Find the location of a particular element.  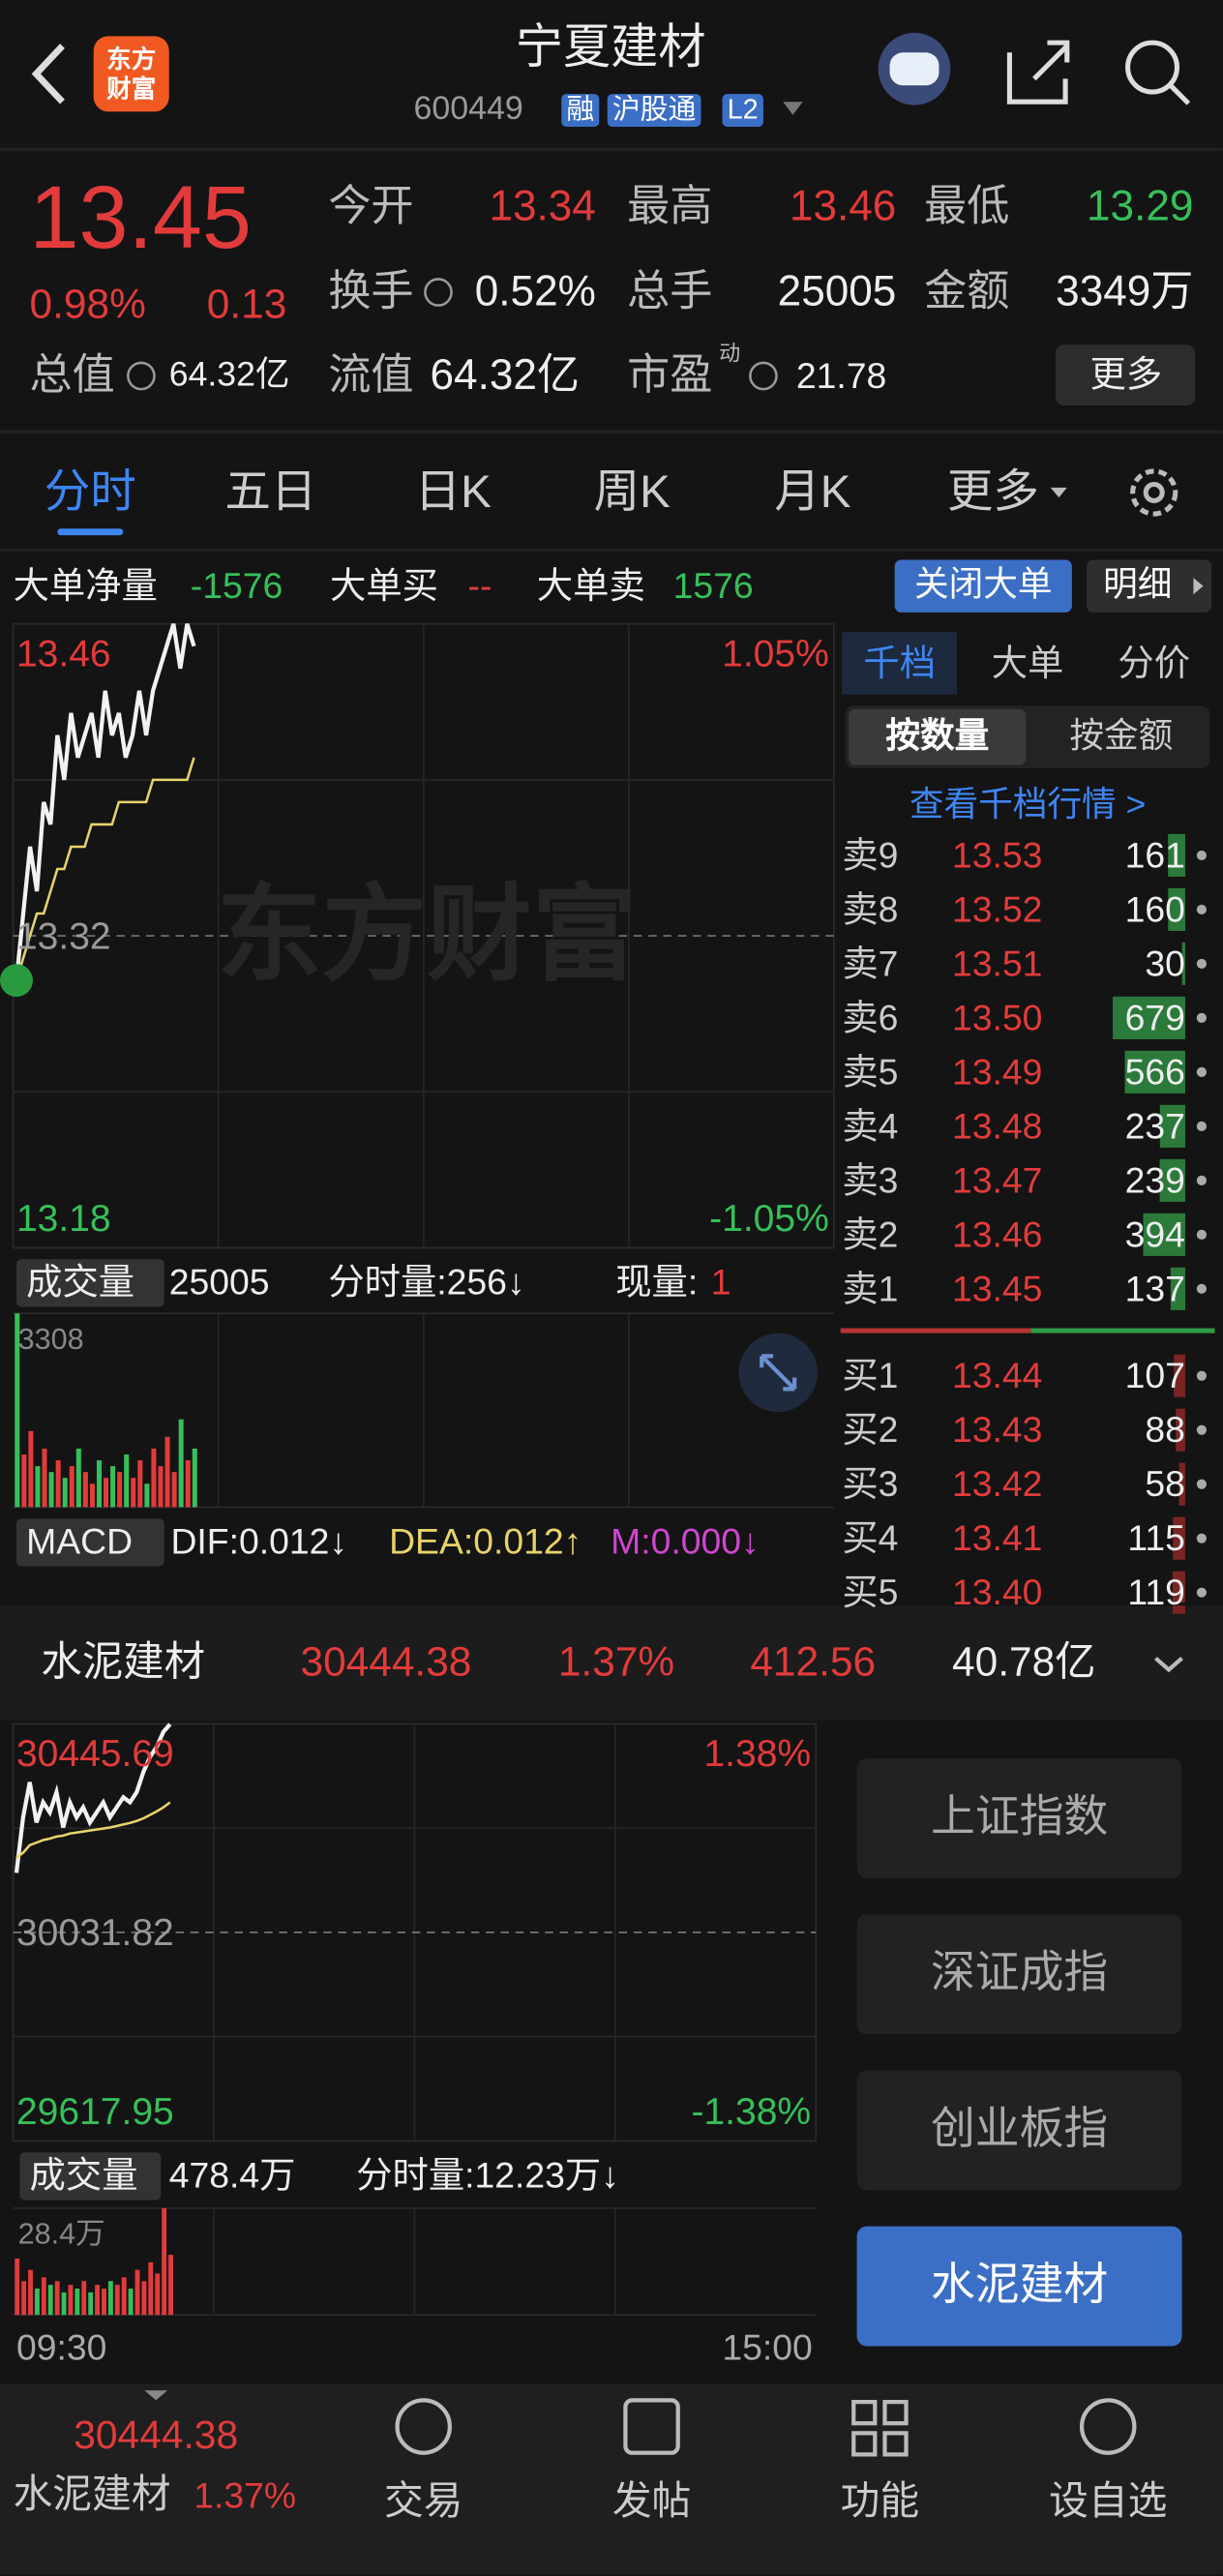

book-label: 卖1 is located at coordinates (871, 1288).